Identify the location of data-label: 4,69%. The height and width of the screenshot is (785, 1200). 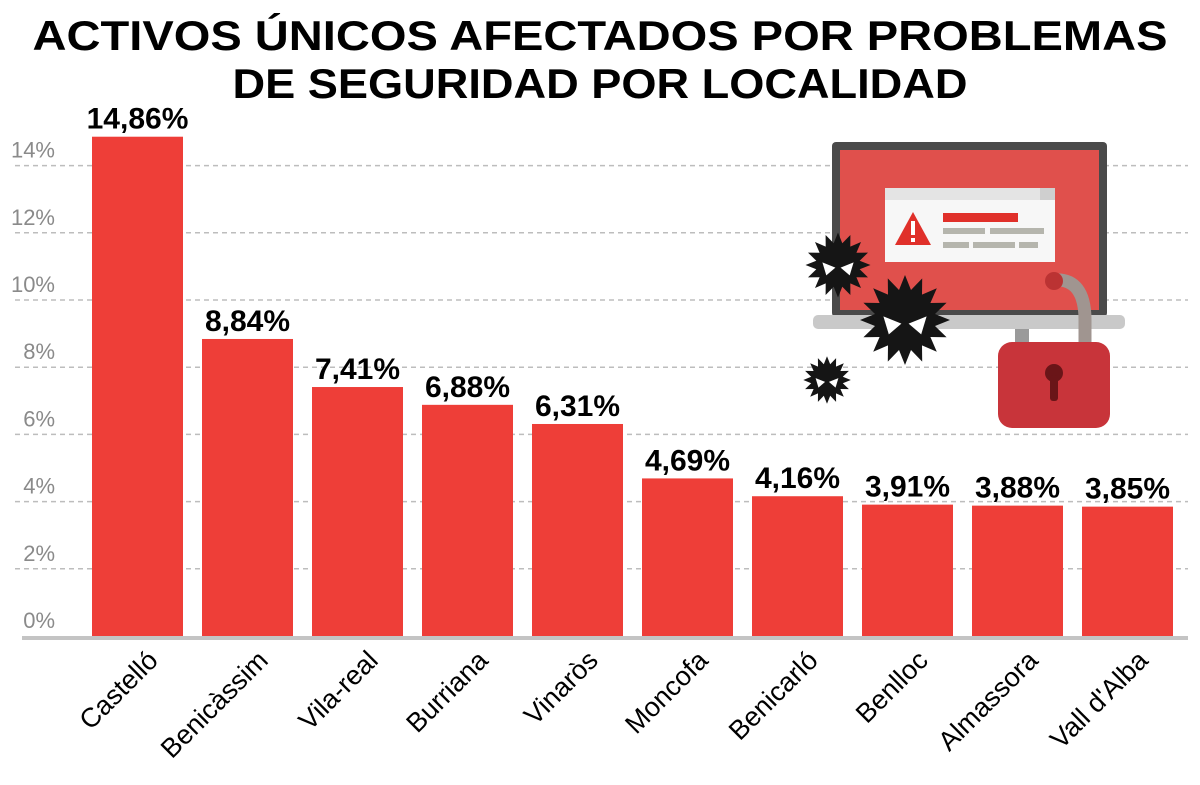
(687, 460).